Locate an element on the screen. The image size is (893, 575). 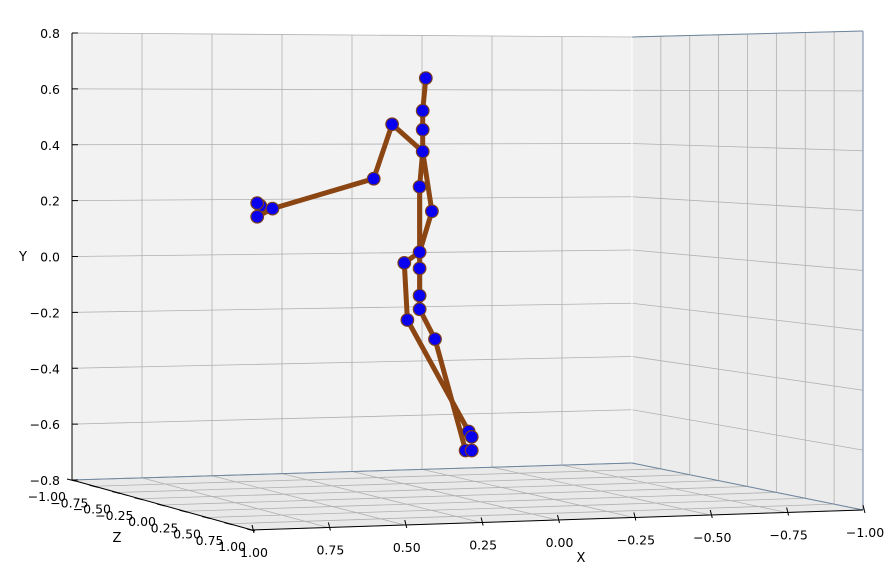
joint-head_top is located at coordinates (425, 78).